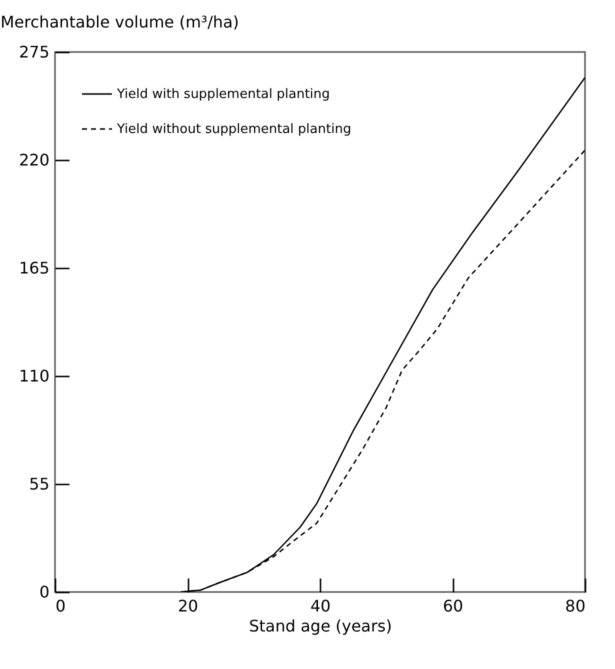 The height and width of the screenshot is (669, 615). What do you see at coordinates (61, 606) in the screenshot?
I see `x-tick-label: 0` at bounding box center [61, 606].